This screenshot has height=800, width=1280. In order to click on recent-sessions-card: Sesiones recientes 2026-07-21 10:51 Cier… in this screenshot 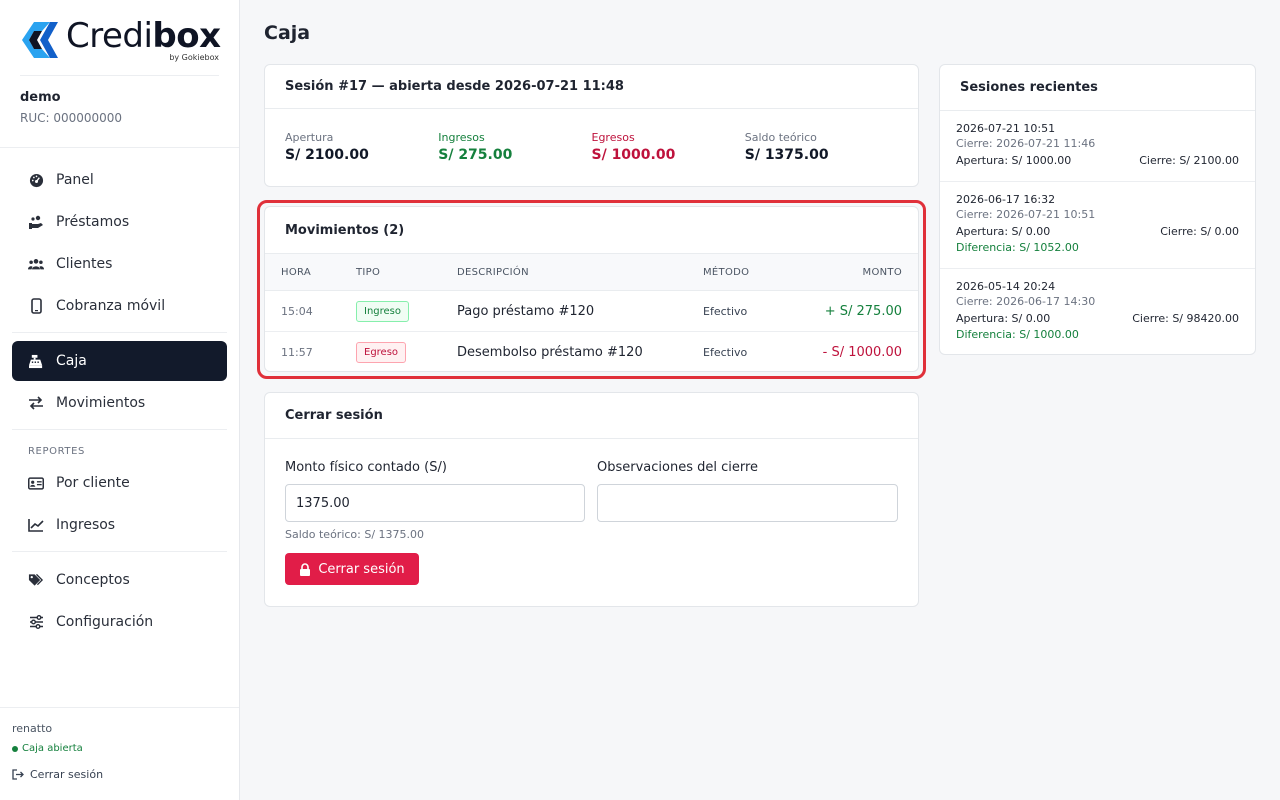, I will do `click(1097, 209)`.